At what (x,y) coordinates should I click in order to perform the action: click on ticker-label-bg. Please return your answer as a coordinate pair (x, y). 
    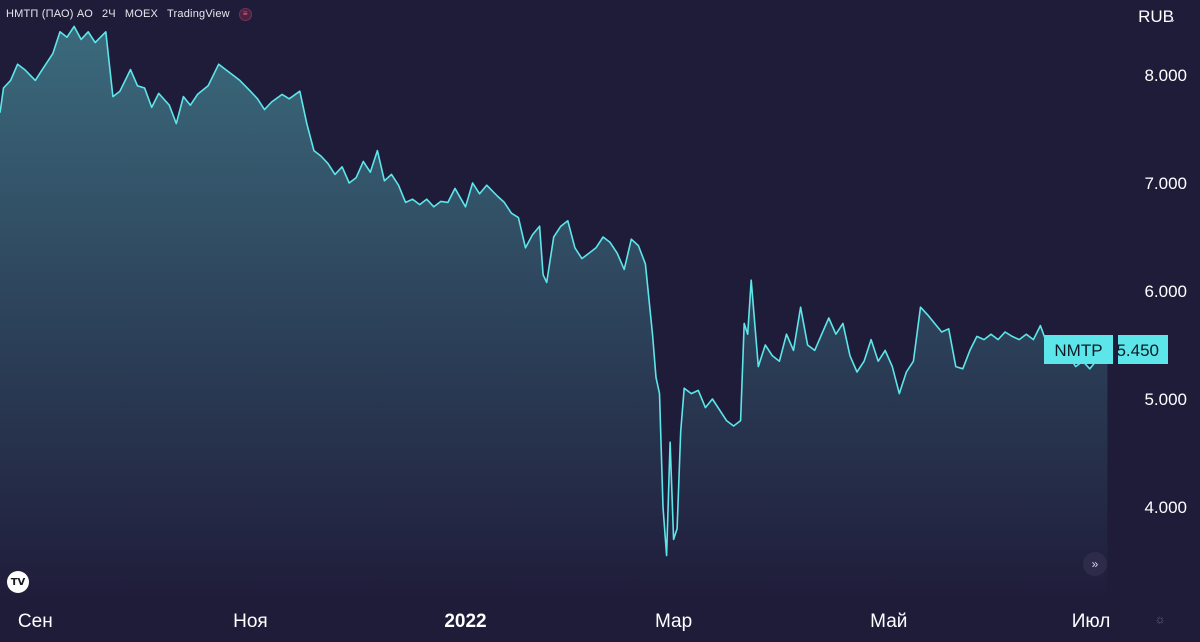
    Looking at the image, I should click on (1078, 349).